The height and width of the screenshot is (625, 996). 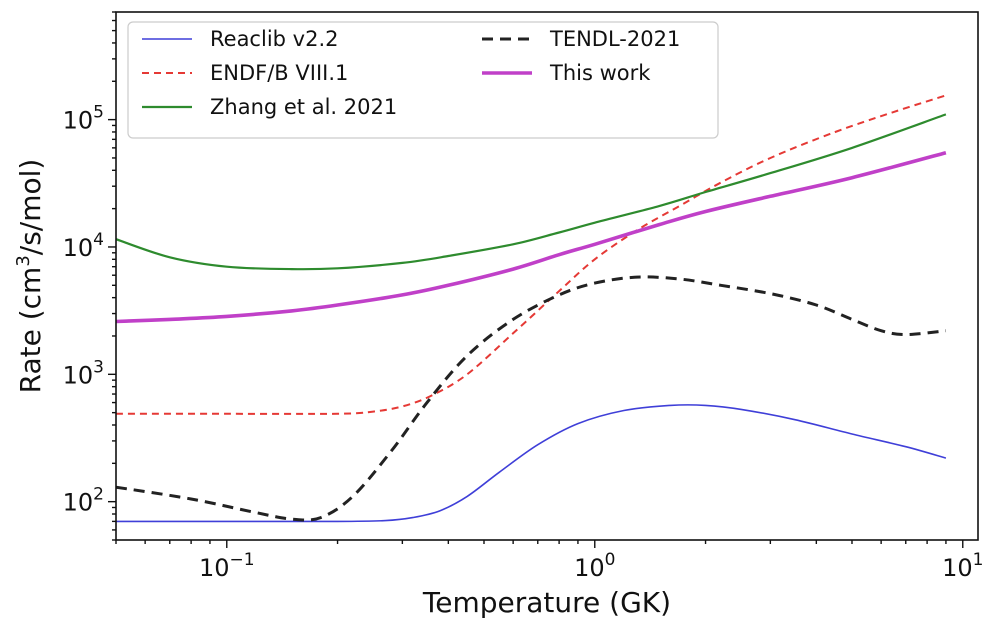 I want to click on y-axis-title-main: Rate (cm, so click(x=30, y=330).